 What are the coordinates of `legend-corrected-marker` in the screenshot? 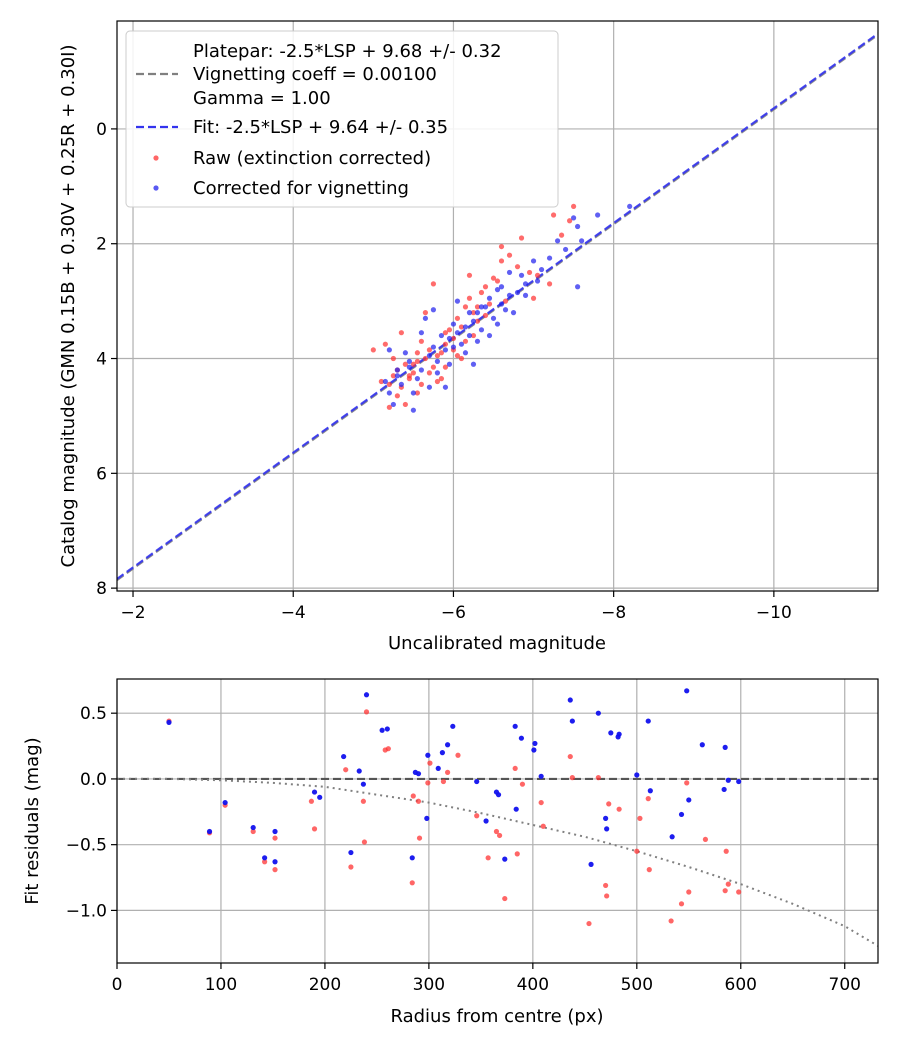 It's located at (156, 188).